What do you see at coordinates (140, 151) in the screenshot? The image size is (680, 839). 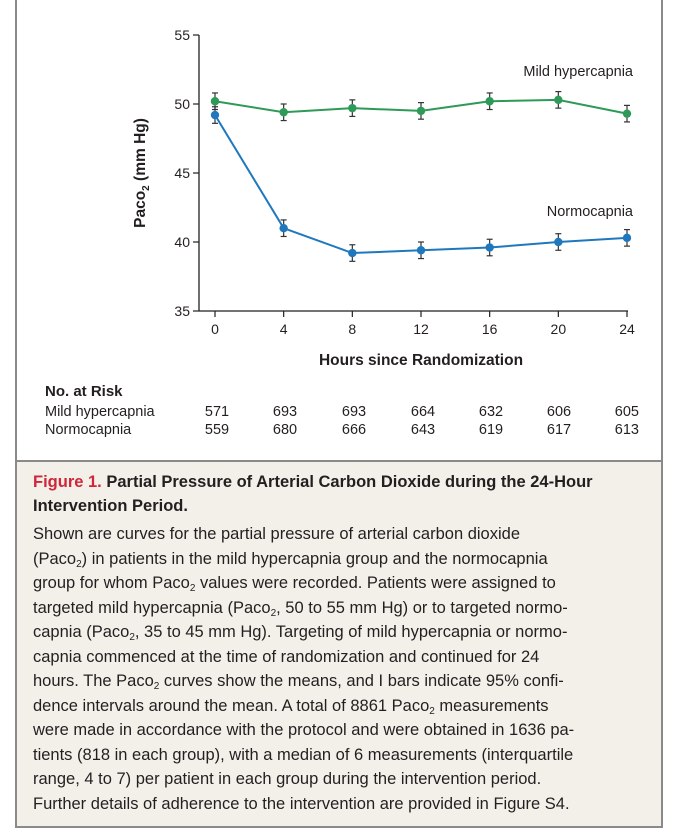 I see `y-axis-label-unit: (mm Hg)` at bounding box center [140, 151].